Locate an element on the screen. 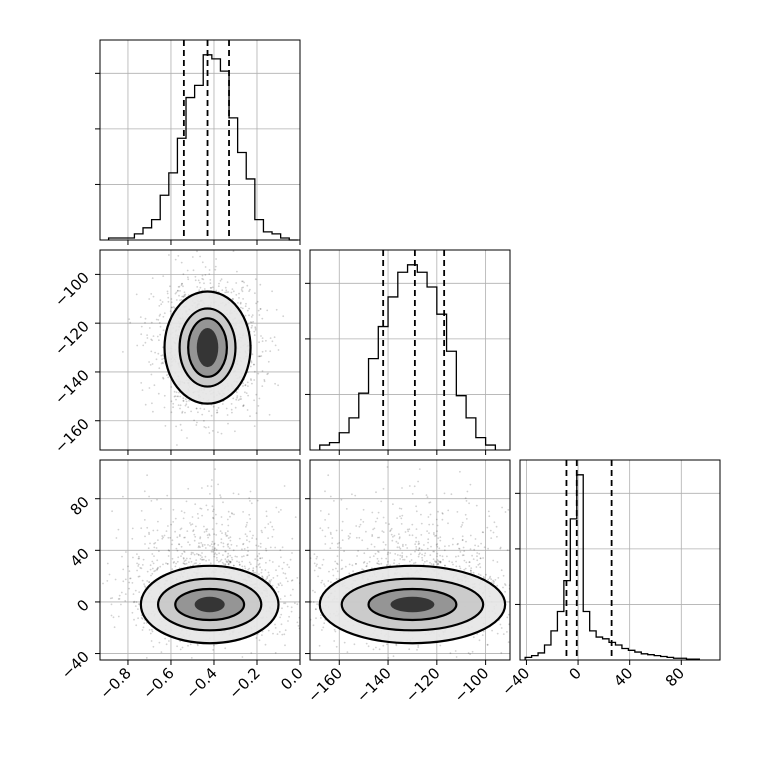 This screenshot has height=760, width=760. x-tick-label: −0.6 is located at coordinates (158, 683).